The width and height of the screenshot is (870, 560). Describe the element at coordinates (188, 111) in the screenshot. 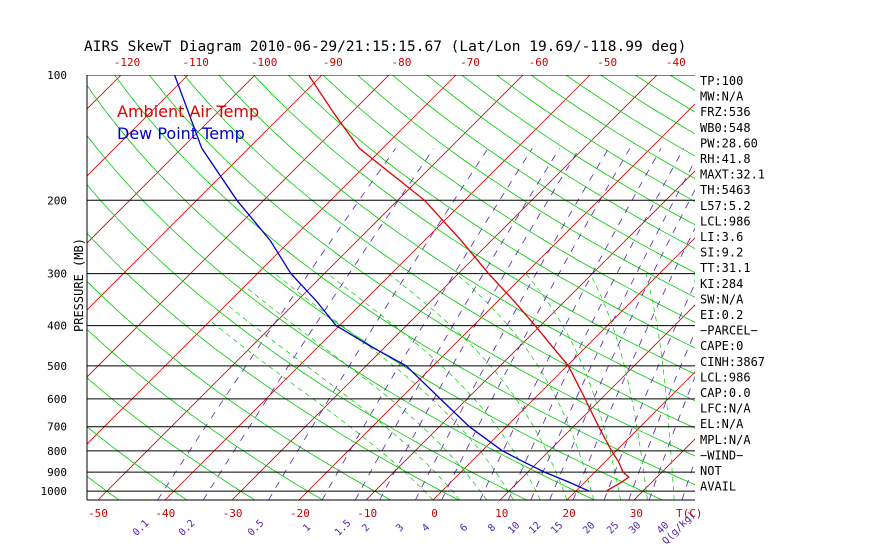

I see `legend-ambient-air-temp: Ambient Air Temp` at that location.